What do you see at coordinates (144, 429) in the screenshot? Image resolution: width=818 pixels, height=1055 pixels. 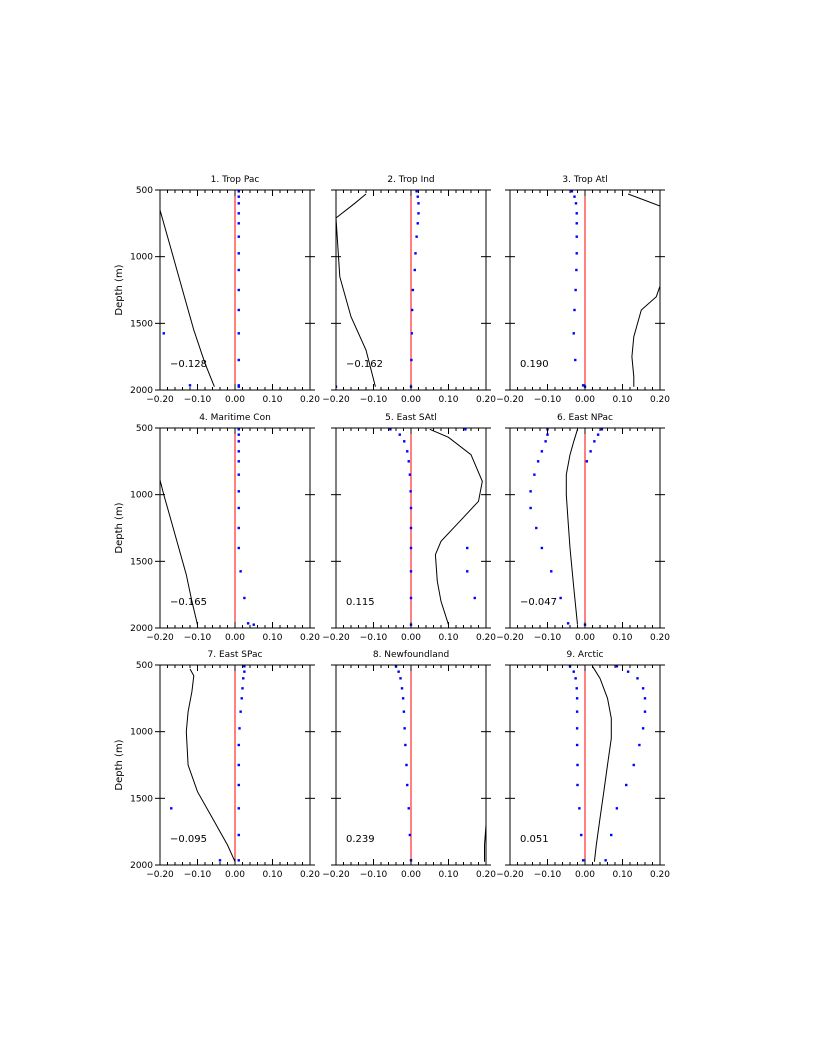 I see `y-tick-label: 500` at bounding box center [144, 429].